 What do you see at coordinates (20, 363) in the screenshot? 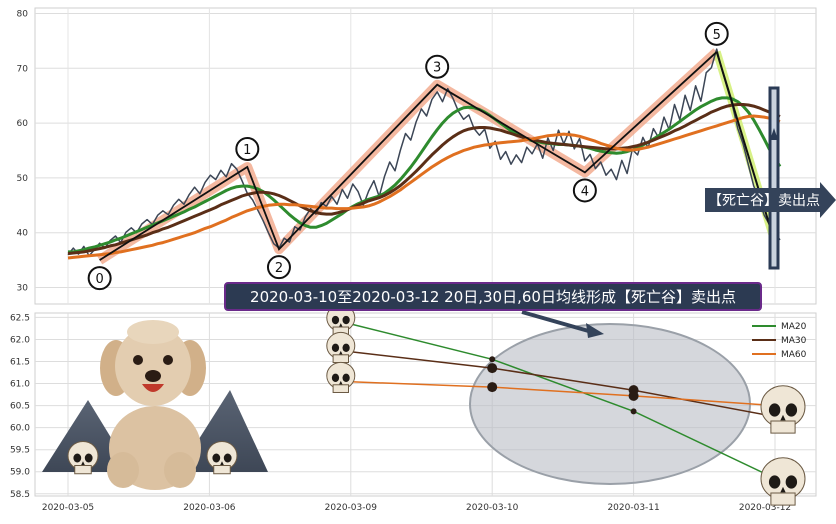
I see `ma-y-tick-label: 61.5` at bounding box center [20, 363].